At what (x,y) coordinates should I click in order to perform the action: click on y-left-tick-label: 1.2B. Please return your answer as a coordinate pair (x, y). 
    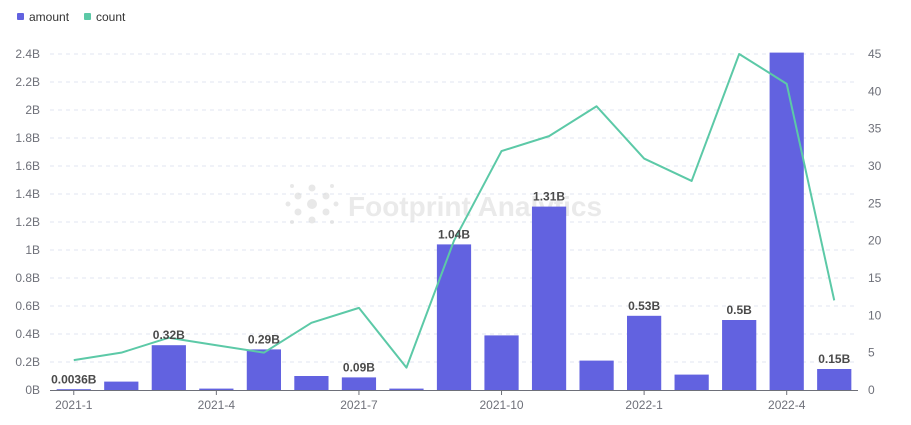
    Looking at the image, I should click on (27, 222).